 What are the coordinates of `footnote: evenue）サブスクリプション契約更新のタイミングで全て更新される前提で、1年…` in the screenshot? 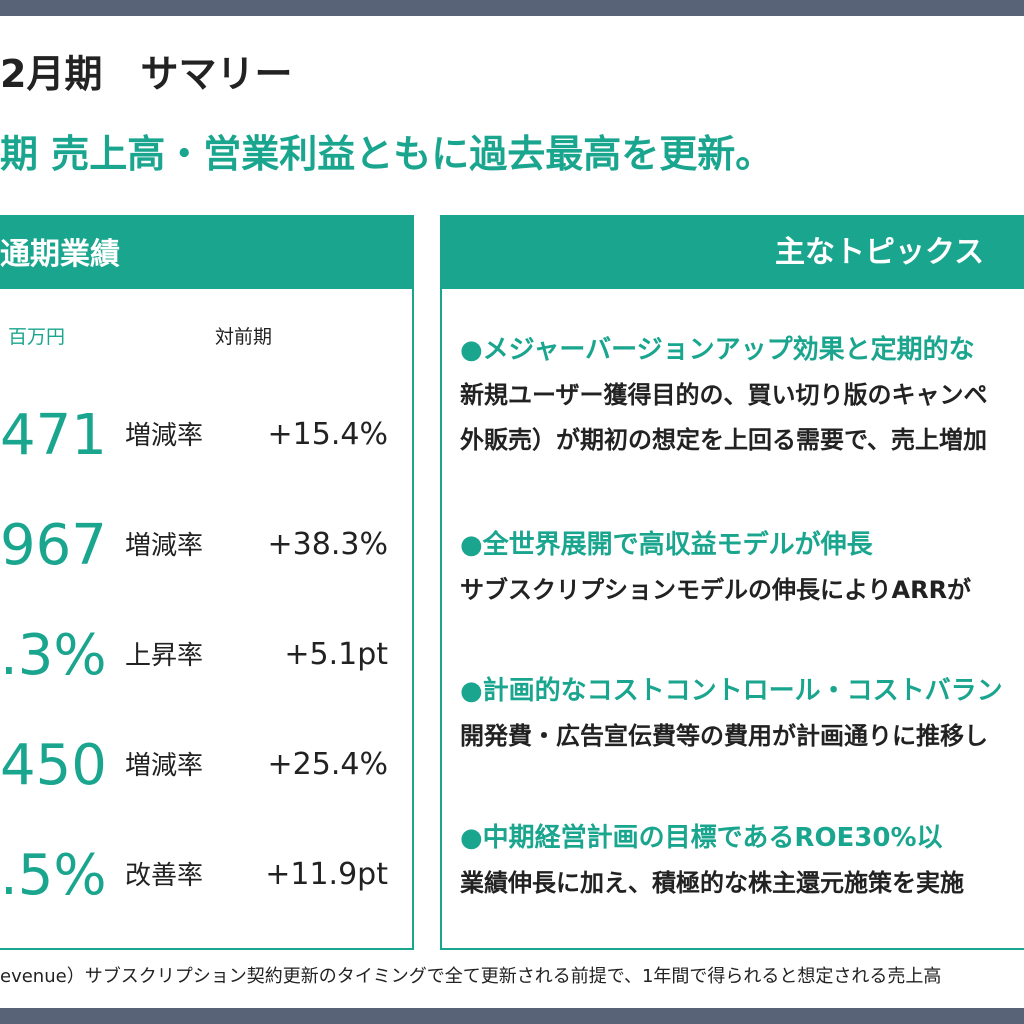 It's located at (471, 976).